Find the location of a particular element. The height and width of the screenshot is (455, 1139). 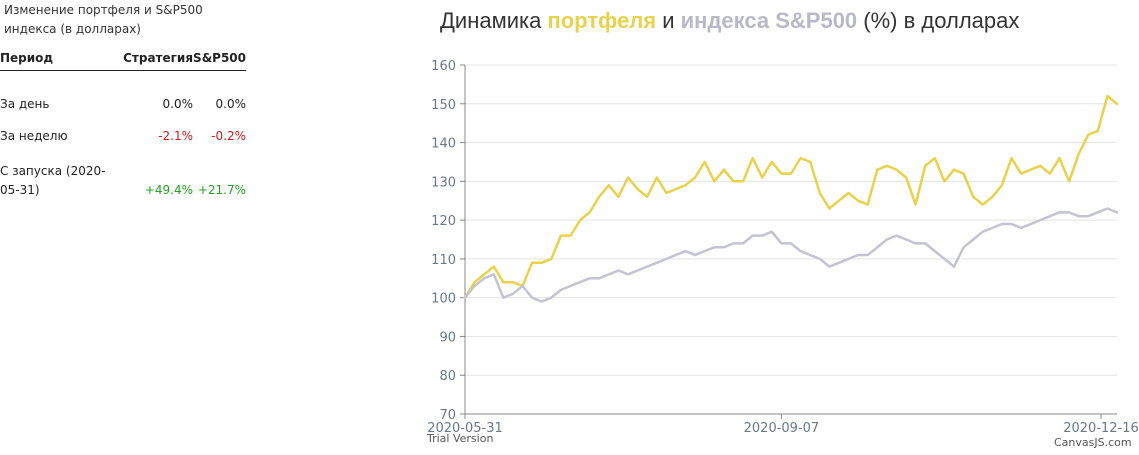

table-row: За день 0.0% 0.0% is located at coordinates (123, 92).